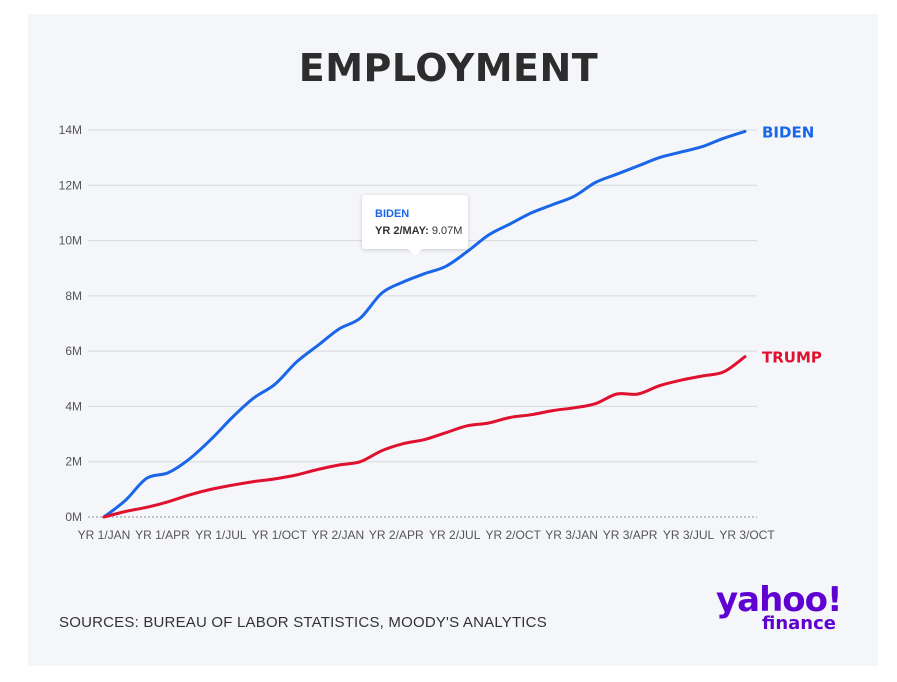  I want to click on x-tick-label: YR 3/OCT, so click(747, 535).